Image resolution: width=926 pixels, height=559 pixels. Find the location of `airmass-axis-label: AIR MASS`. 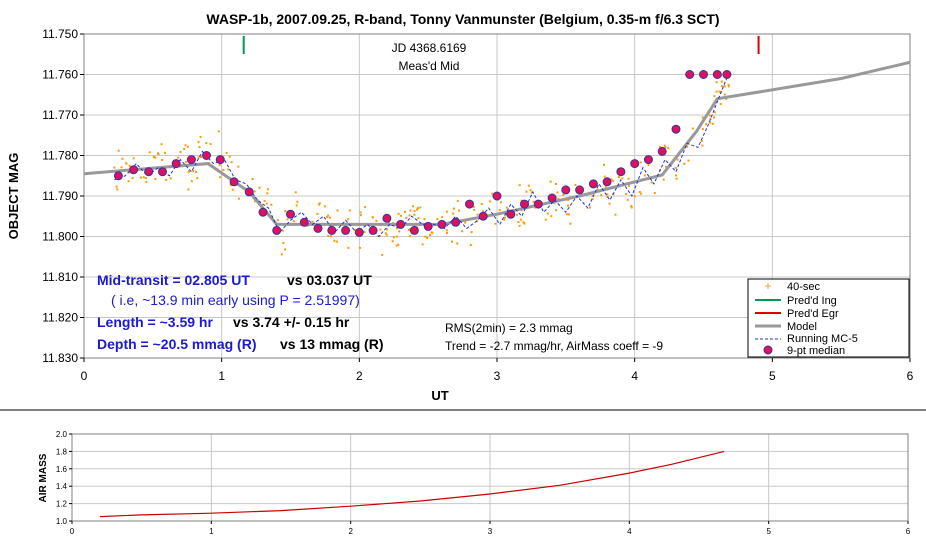

airmass-axis-label: AIR MASS is located at coordinates (43, 477).